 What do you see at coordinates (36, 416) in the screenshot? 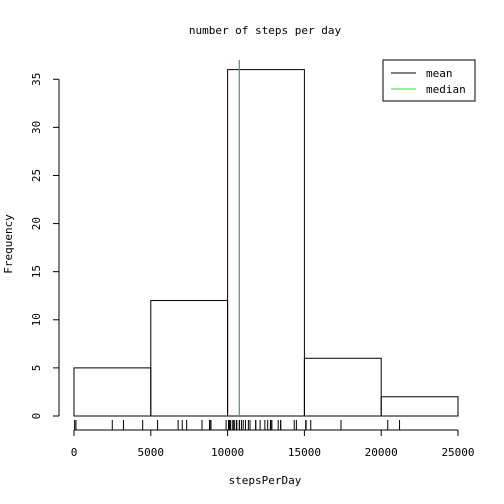
I see `y-tick-label-0: 0` at bounding box center [36, 416].